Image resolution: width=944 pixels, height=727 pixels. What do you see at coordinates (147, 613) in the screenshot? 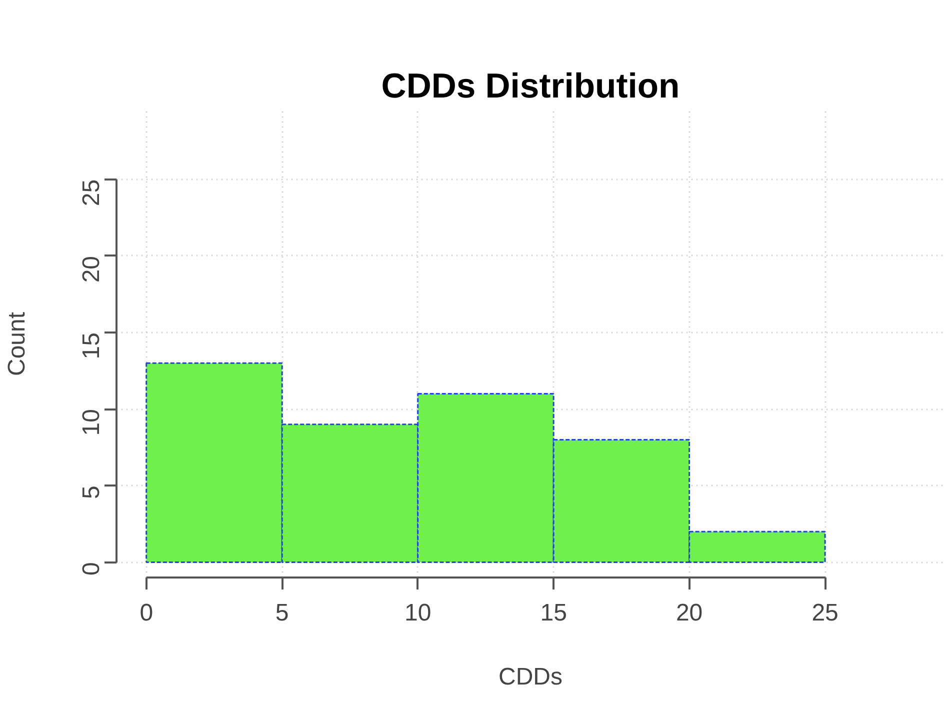
I see `x-tick-label: 0` at bounding box center [147, 613].